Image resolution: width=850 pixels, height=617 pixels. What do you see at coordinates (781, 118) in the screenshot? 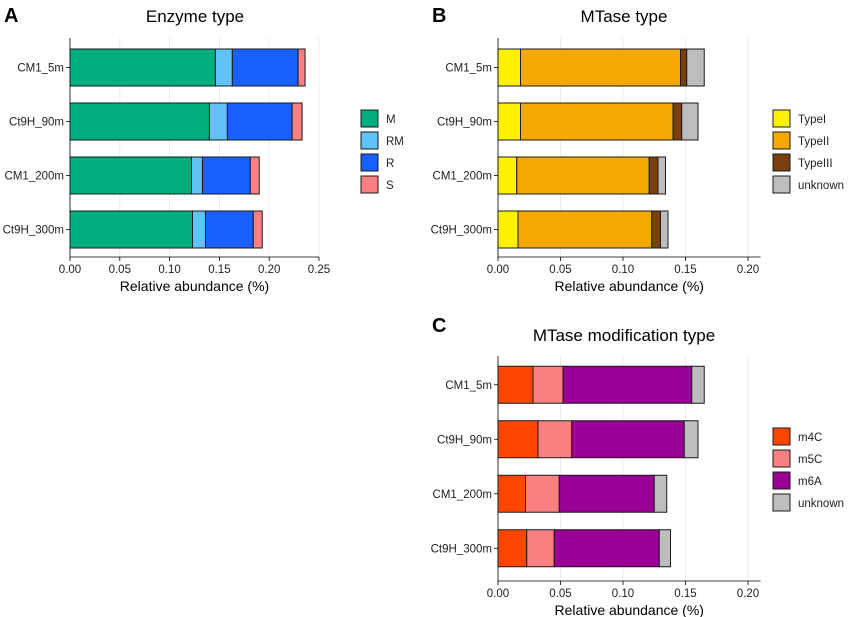
I see `legend-key-typei` at bounding box center [781, 118].